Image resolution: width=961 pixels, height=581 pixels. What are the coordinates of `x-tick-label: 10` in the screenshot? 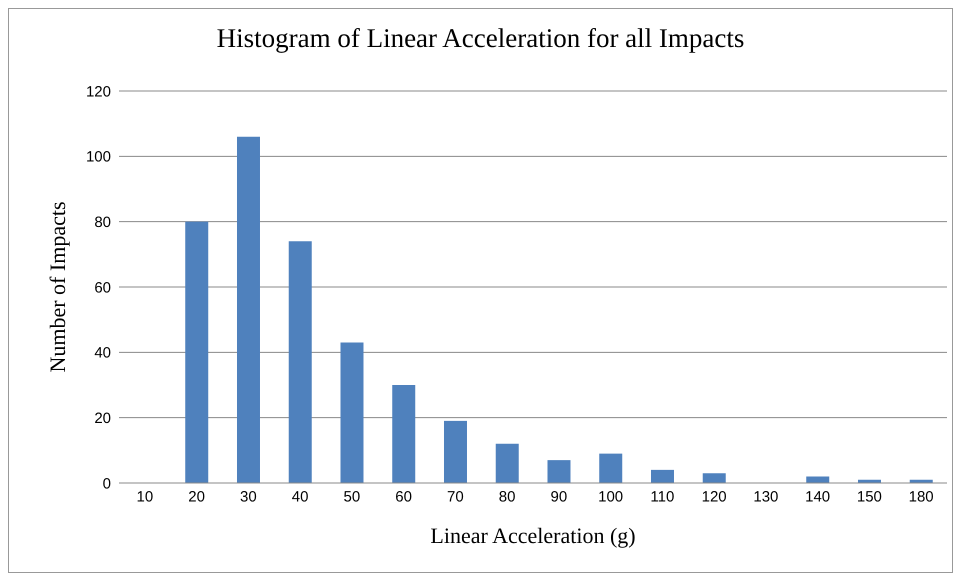 It's located at (145, 497).